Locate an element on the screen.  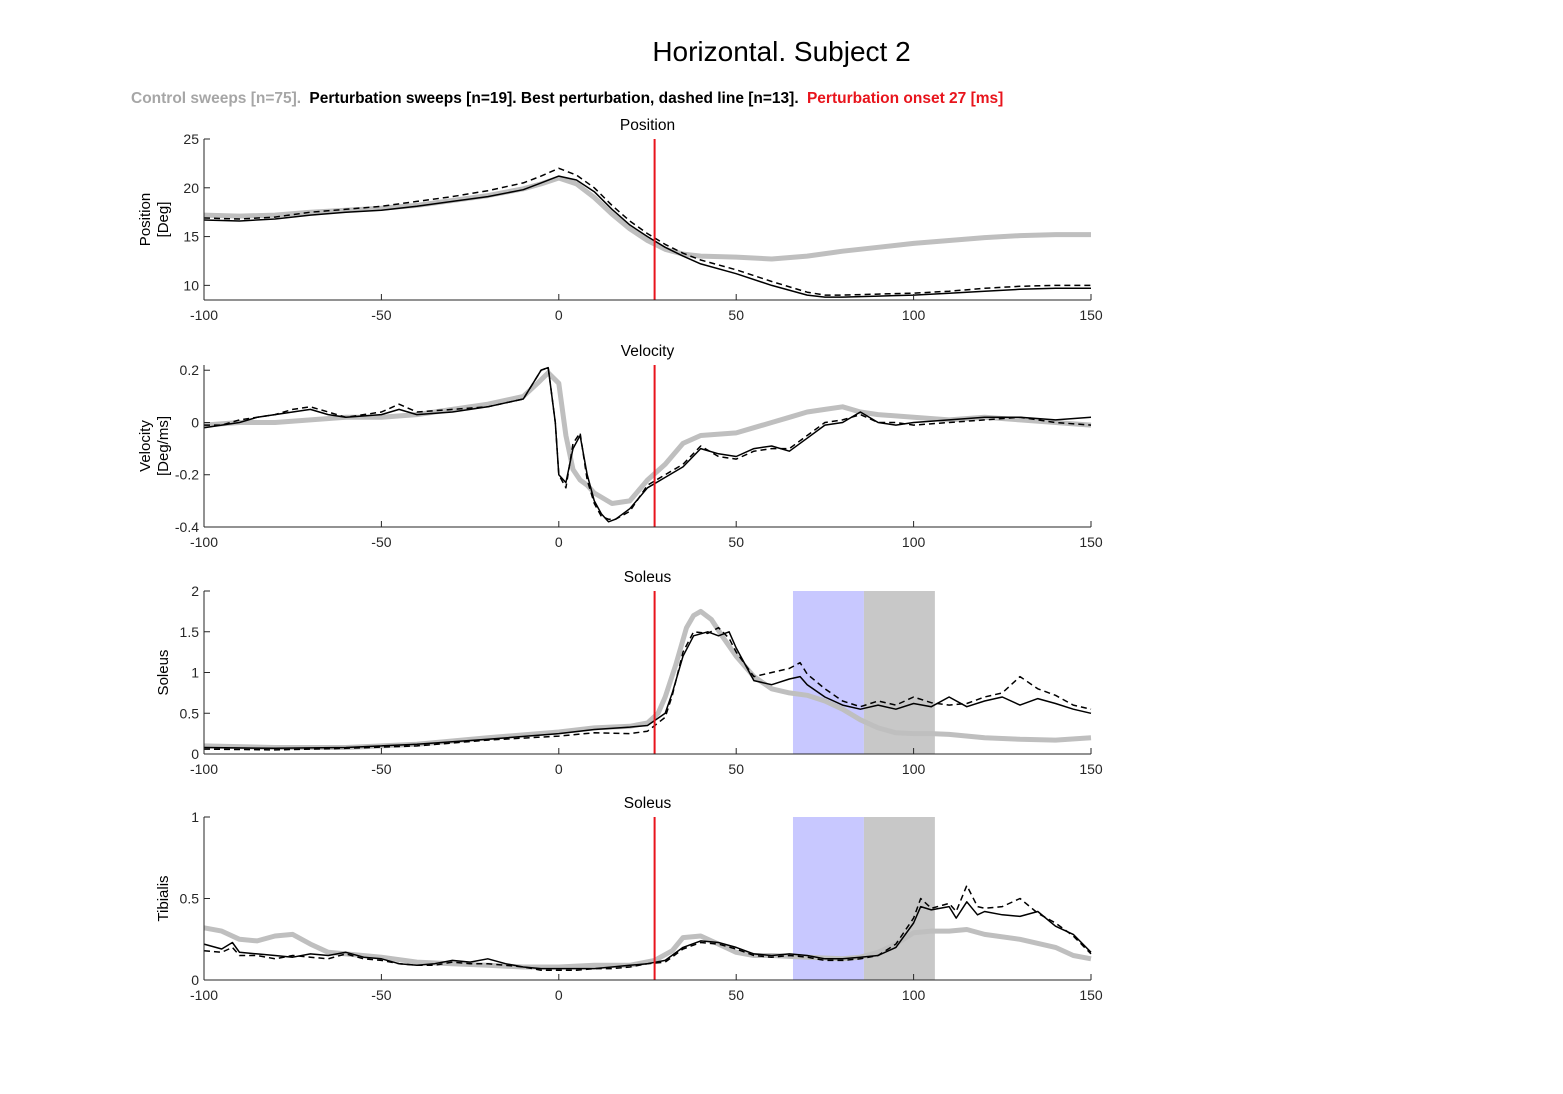
panel-title: Position is located at coordinates (647, 125).